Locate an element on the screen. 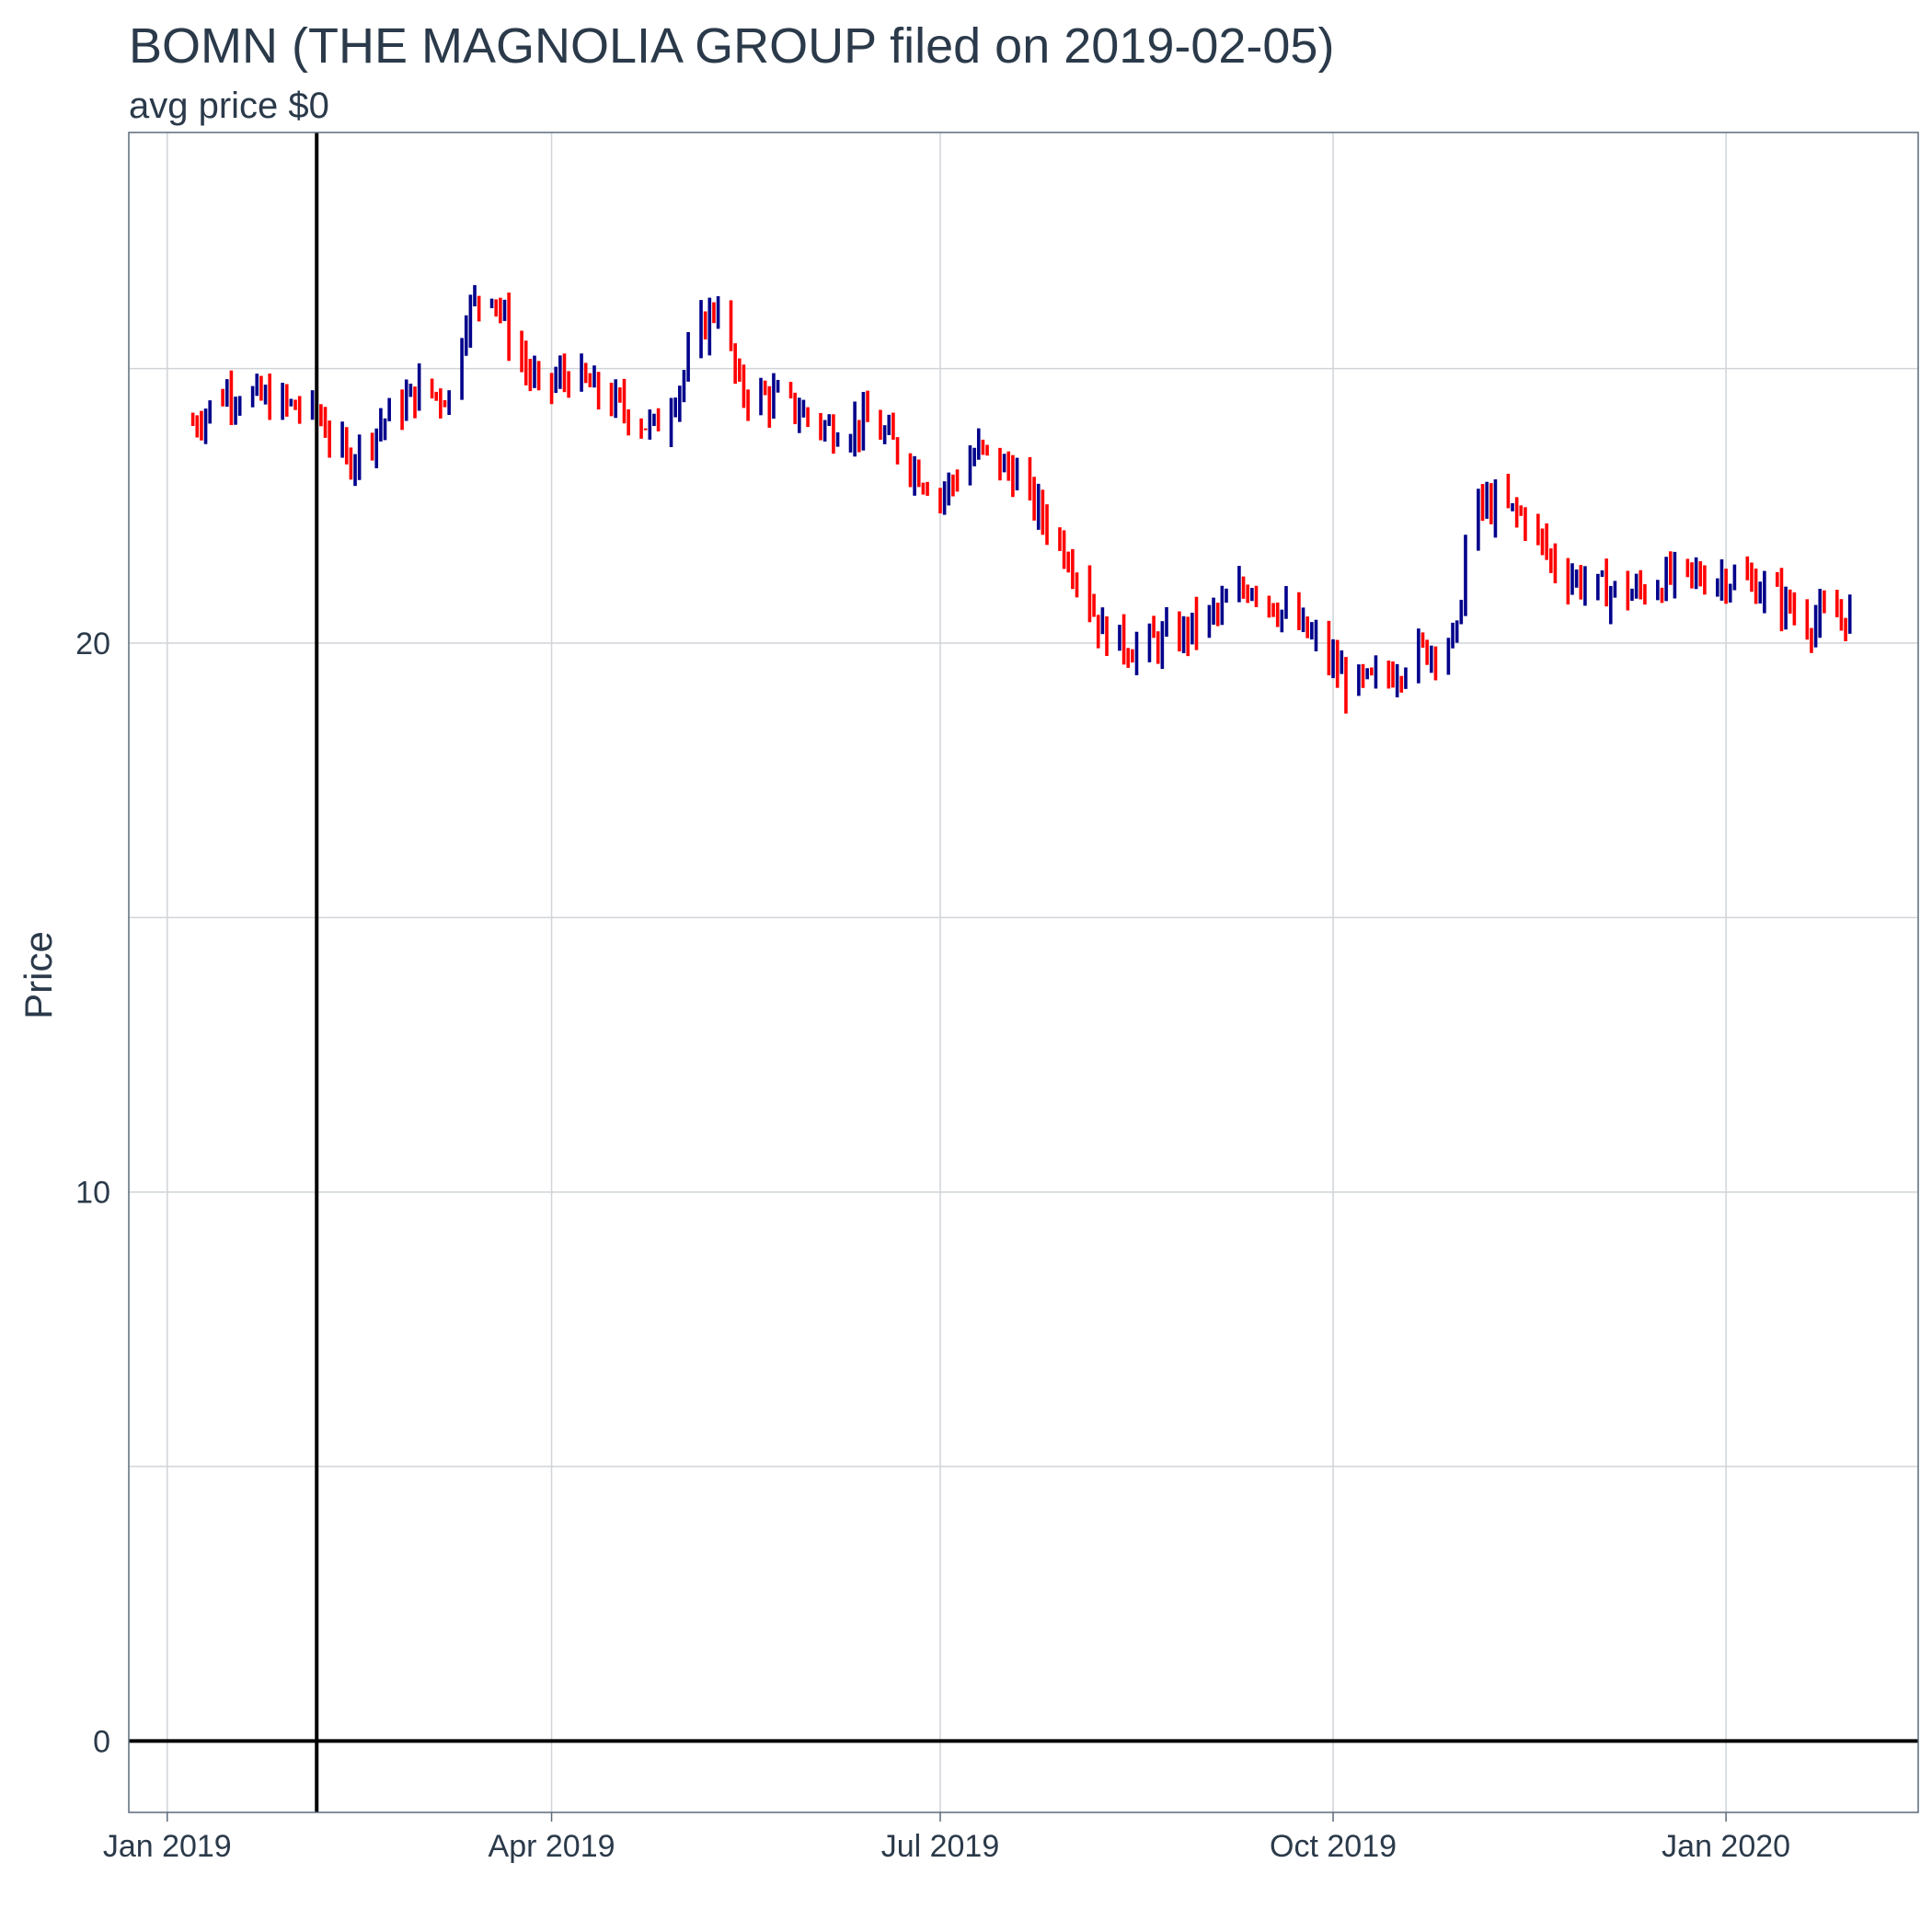 This screenshot has width=1932, height=1932. y-axis-ticks: 0 10 20 is located at coordinates (92, 1193).